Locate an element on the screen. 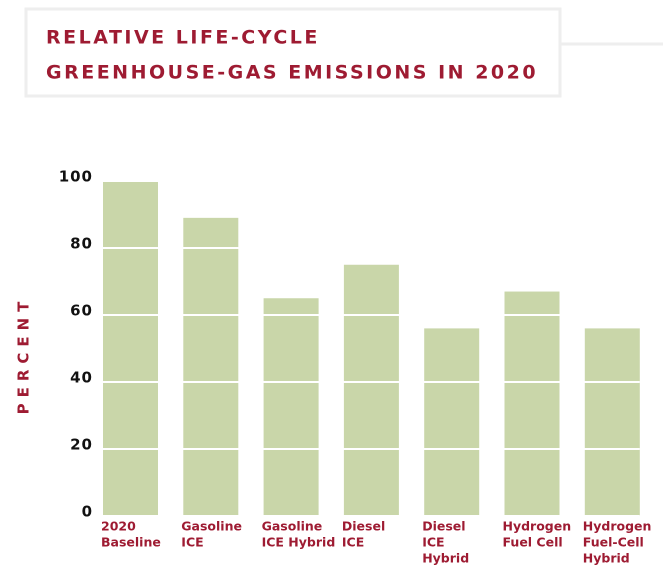  y-tick-label: 0 is located at coordinates (87, 512).